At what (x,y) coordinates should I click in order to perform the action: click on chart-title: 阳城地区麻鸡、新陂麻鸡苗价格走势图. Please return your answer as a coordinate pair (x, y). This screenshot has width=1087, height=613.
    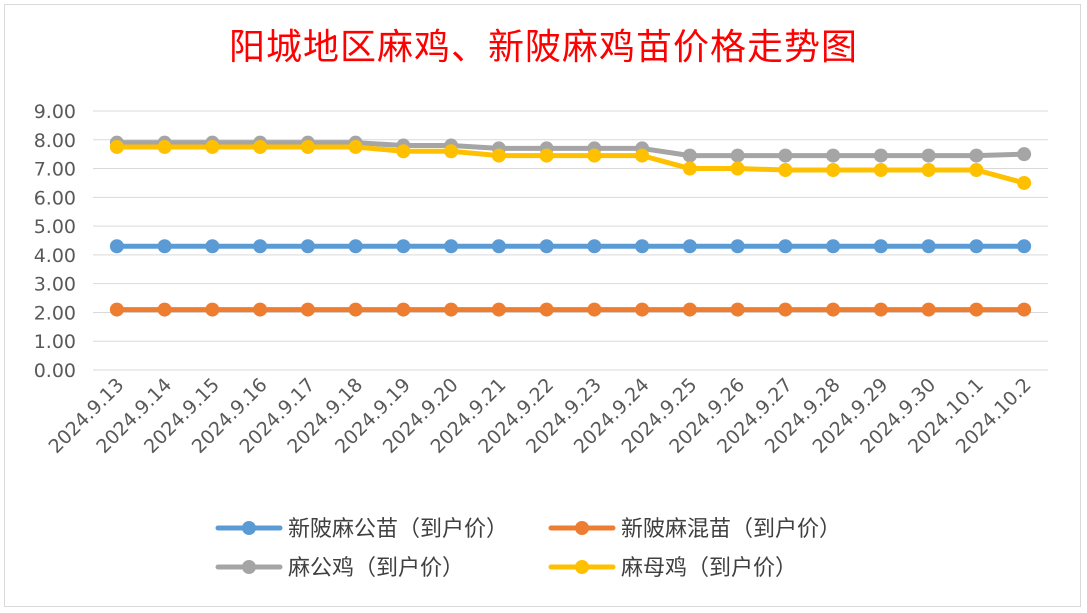
    Looking at the image, I should click on (543, 47).